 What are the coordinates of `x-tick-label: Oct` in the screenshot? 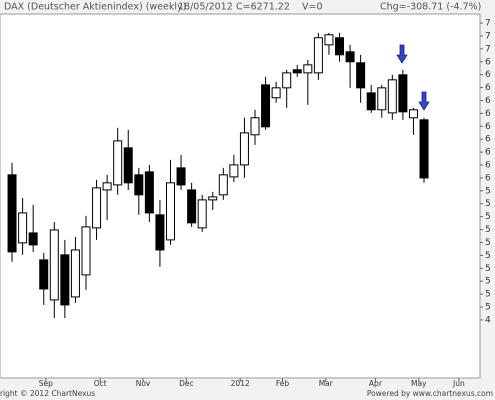 It's located at (100, 383).